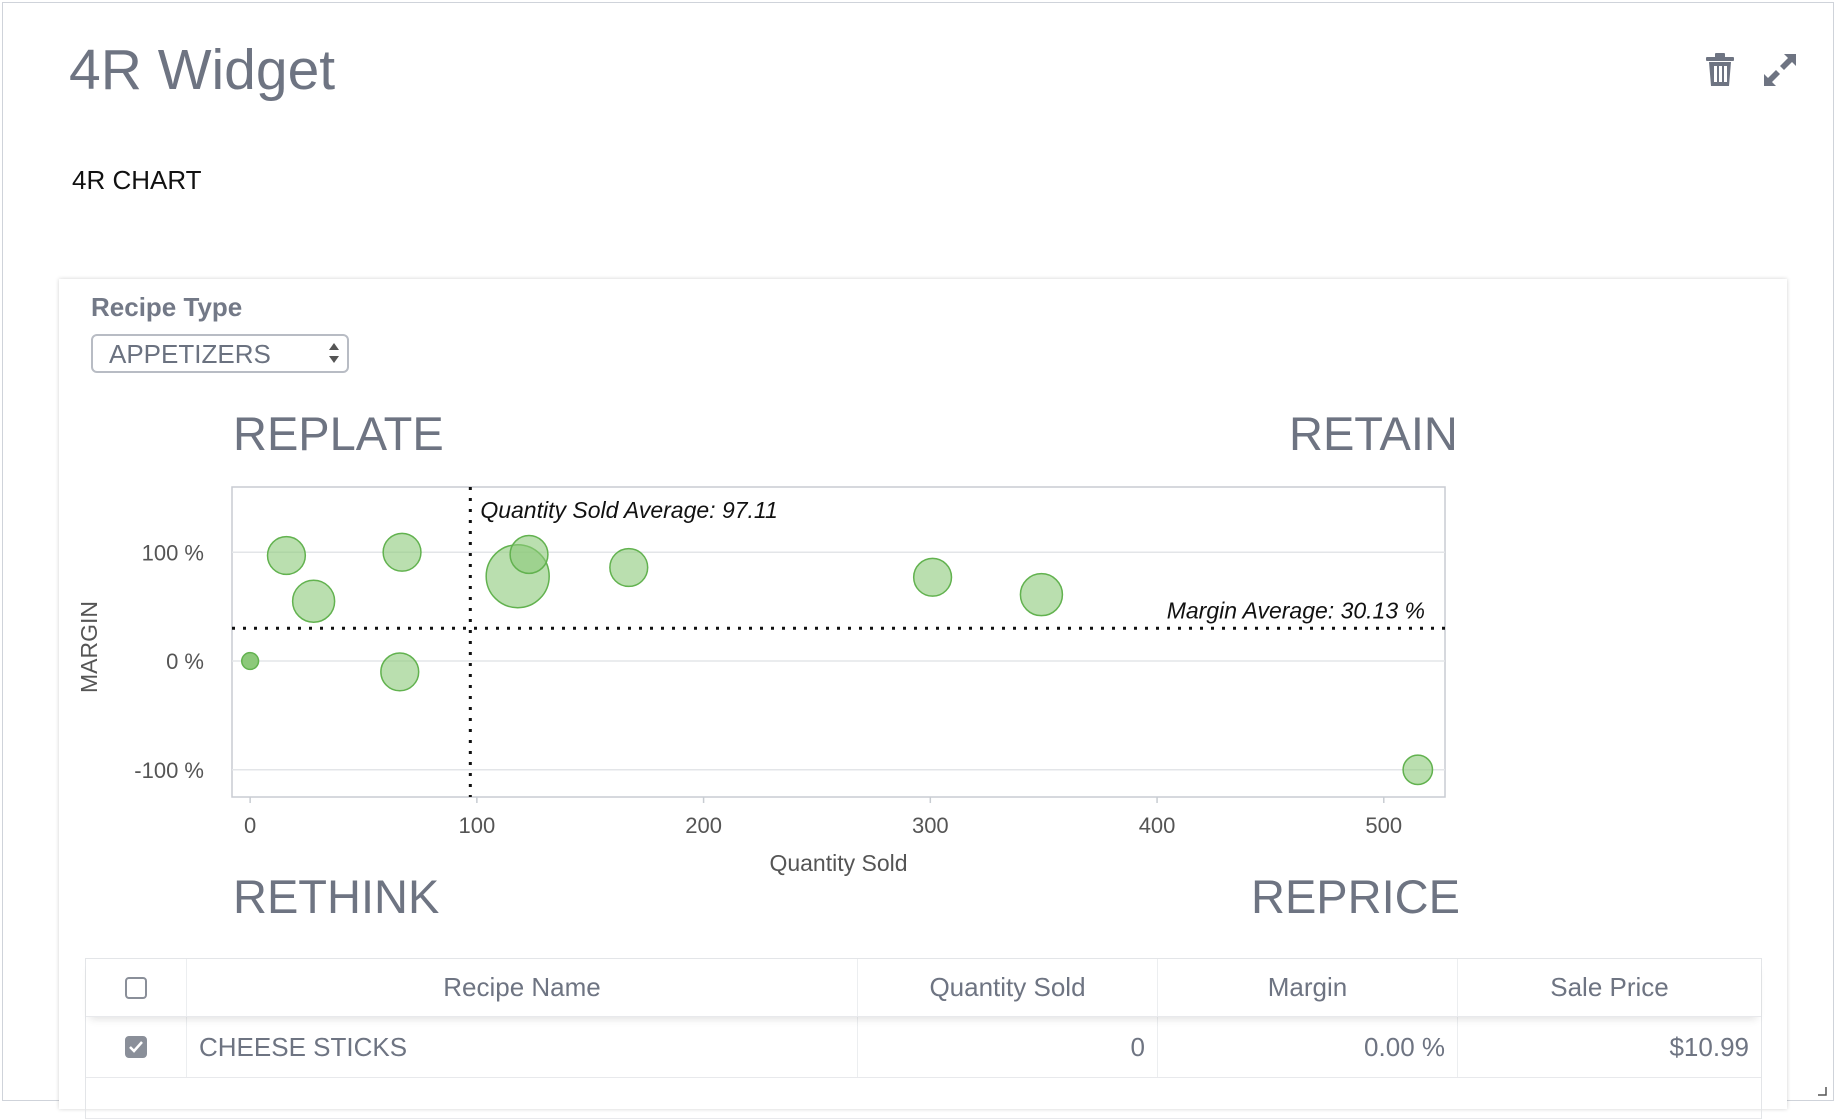 This screenshot has width=1838, height=1119. What do you see at coordinates (1157, 825) in the screenshot?
I see `x-tick-label: 400` at bounding box center [1157, 825].